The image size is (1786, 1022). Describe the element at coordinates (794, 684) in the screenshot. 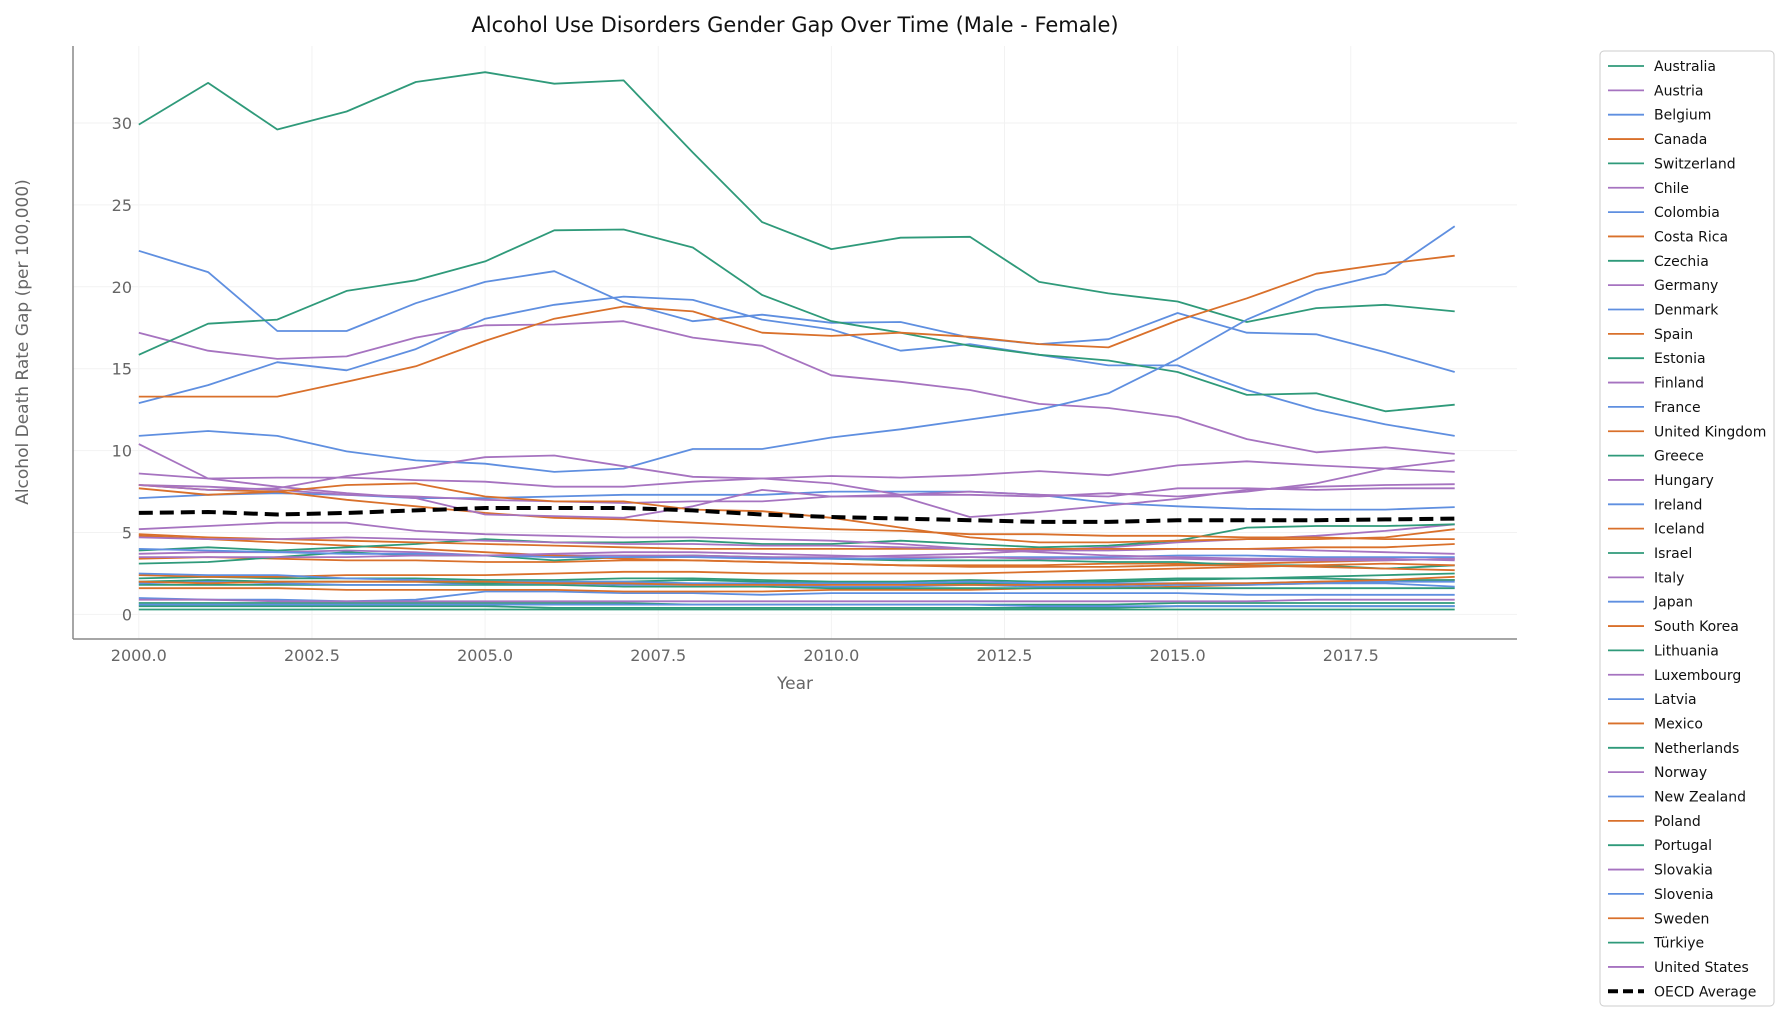

I see `x-axis-label: Year` at that location.